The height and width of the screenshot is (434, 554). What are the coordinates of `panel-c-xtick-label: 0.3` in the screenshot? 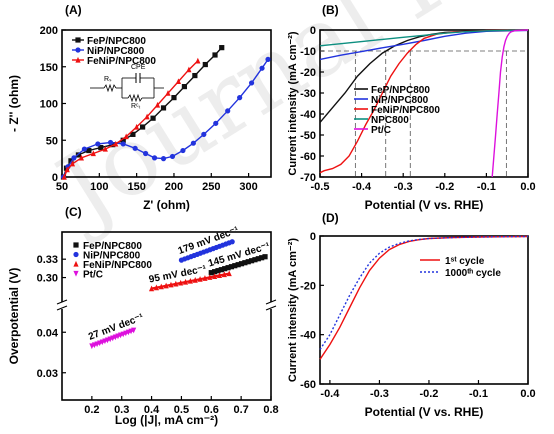 It's located at (121, 410).